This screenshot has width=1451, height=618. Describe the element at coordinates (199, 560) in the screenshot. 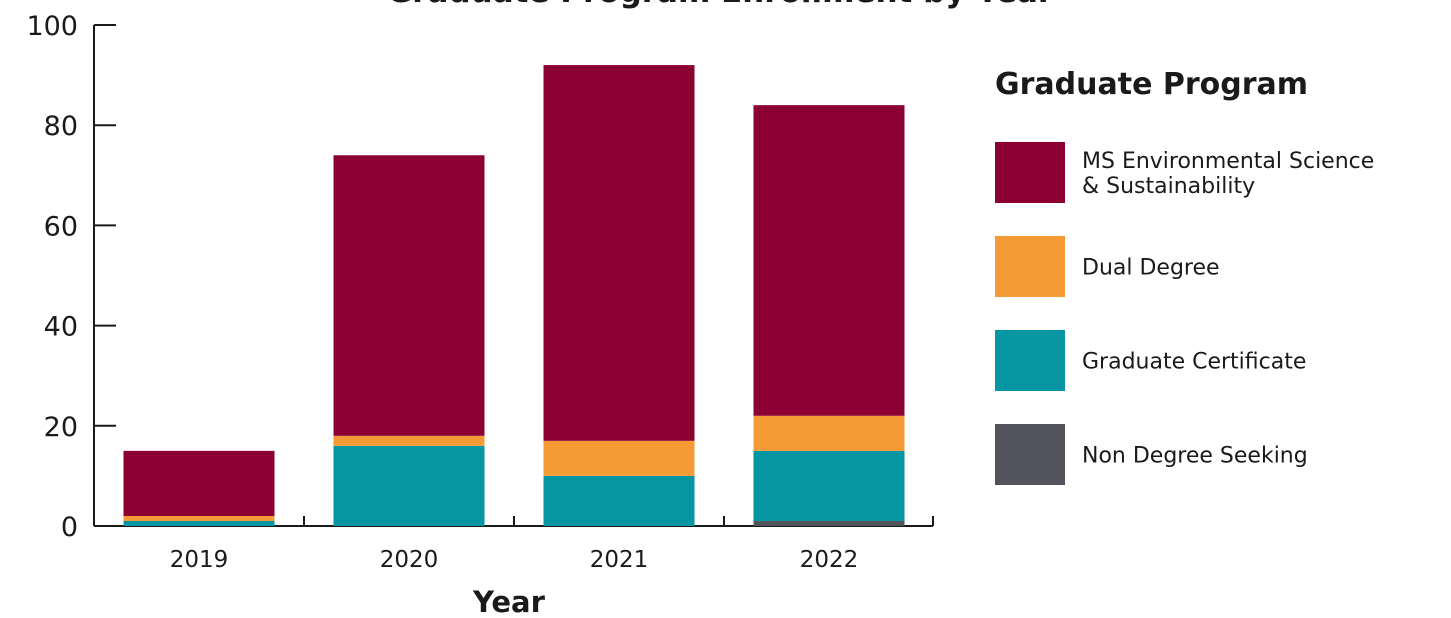

I see `x-tick-label: 2019` at that location.